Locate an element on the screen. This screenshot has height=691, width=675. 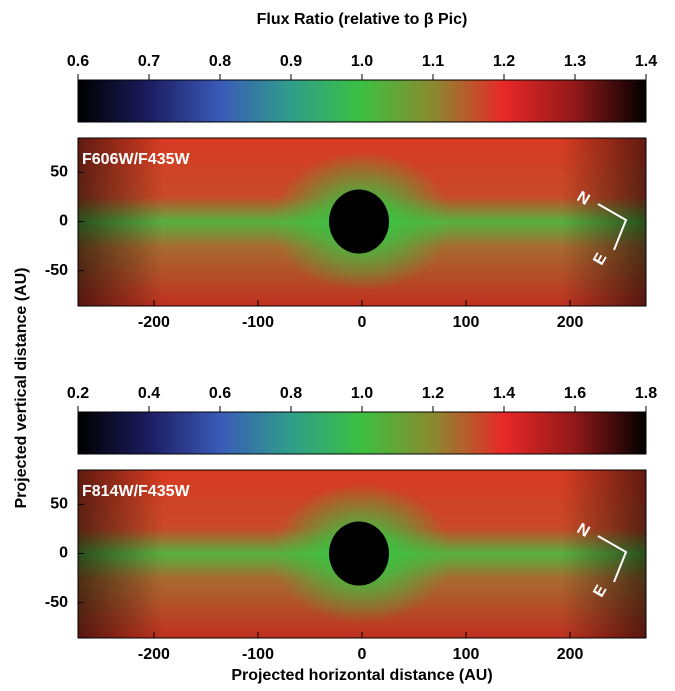
colorbar-tick-label: 1.3 is located at coordinates (575, 61).